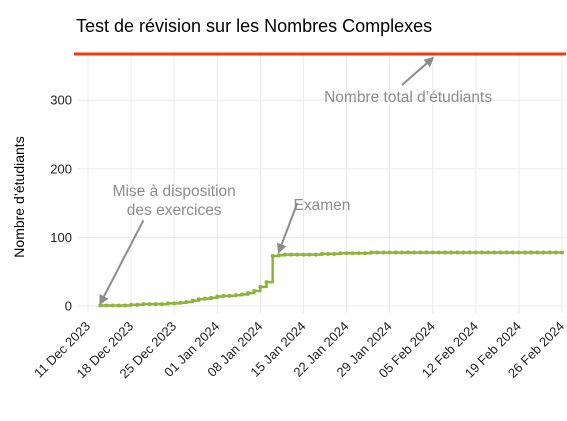  I want to click on annotation-line: des exercices, so click(174, 210).